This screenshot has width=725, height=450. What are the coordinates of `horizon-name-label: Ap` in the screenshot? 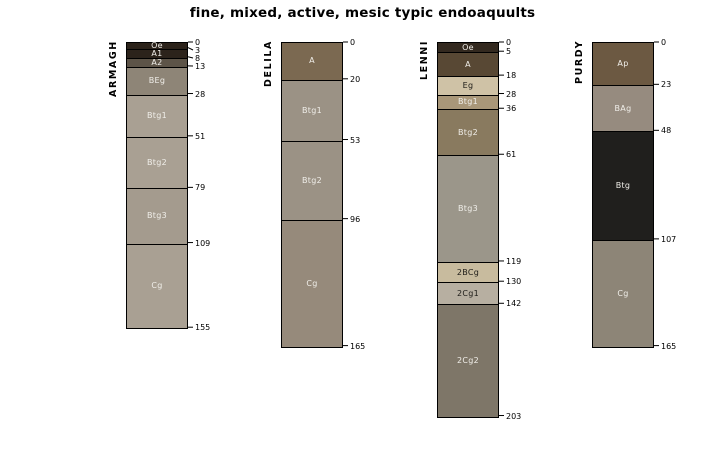 It's located at (623, 64).